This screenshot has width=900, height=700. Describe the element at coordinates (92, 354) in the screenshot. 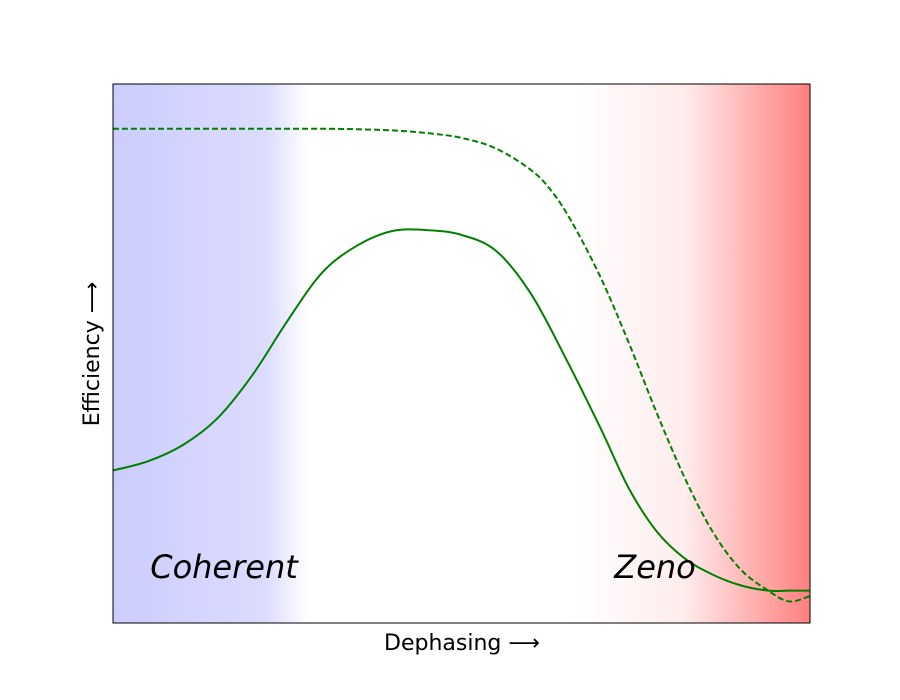

I see `y-axis-label: Efficiency ⟶` at that location.